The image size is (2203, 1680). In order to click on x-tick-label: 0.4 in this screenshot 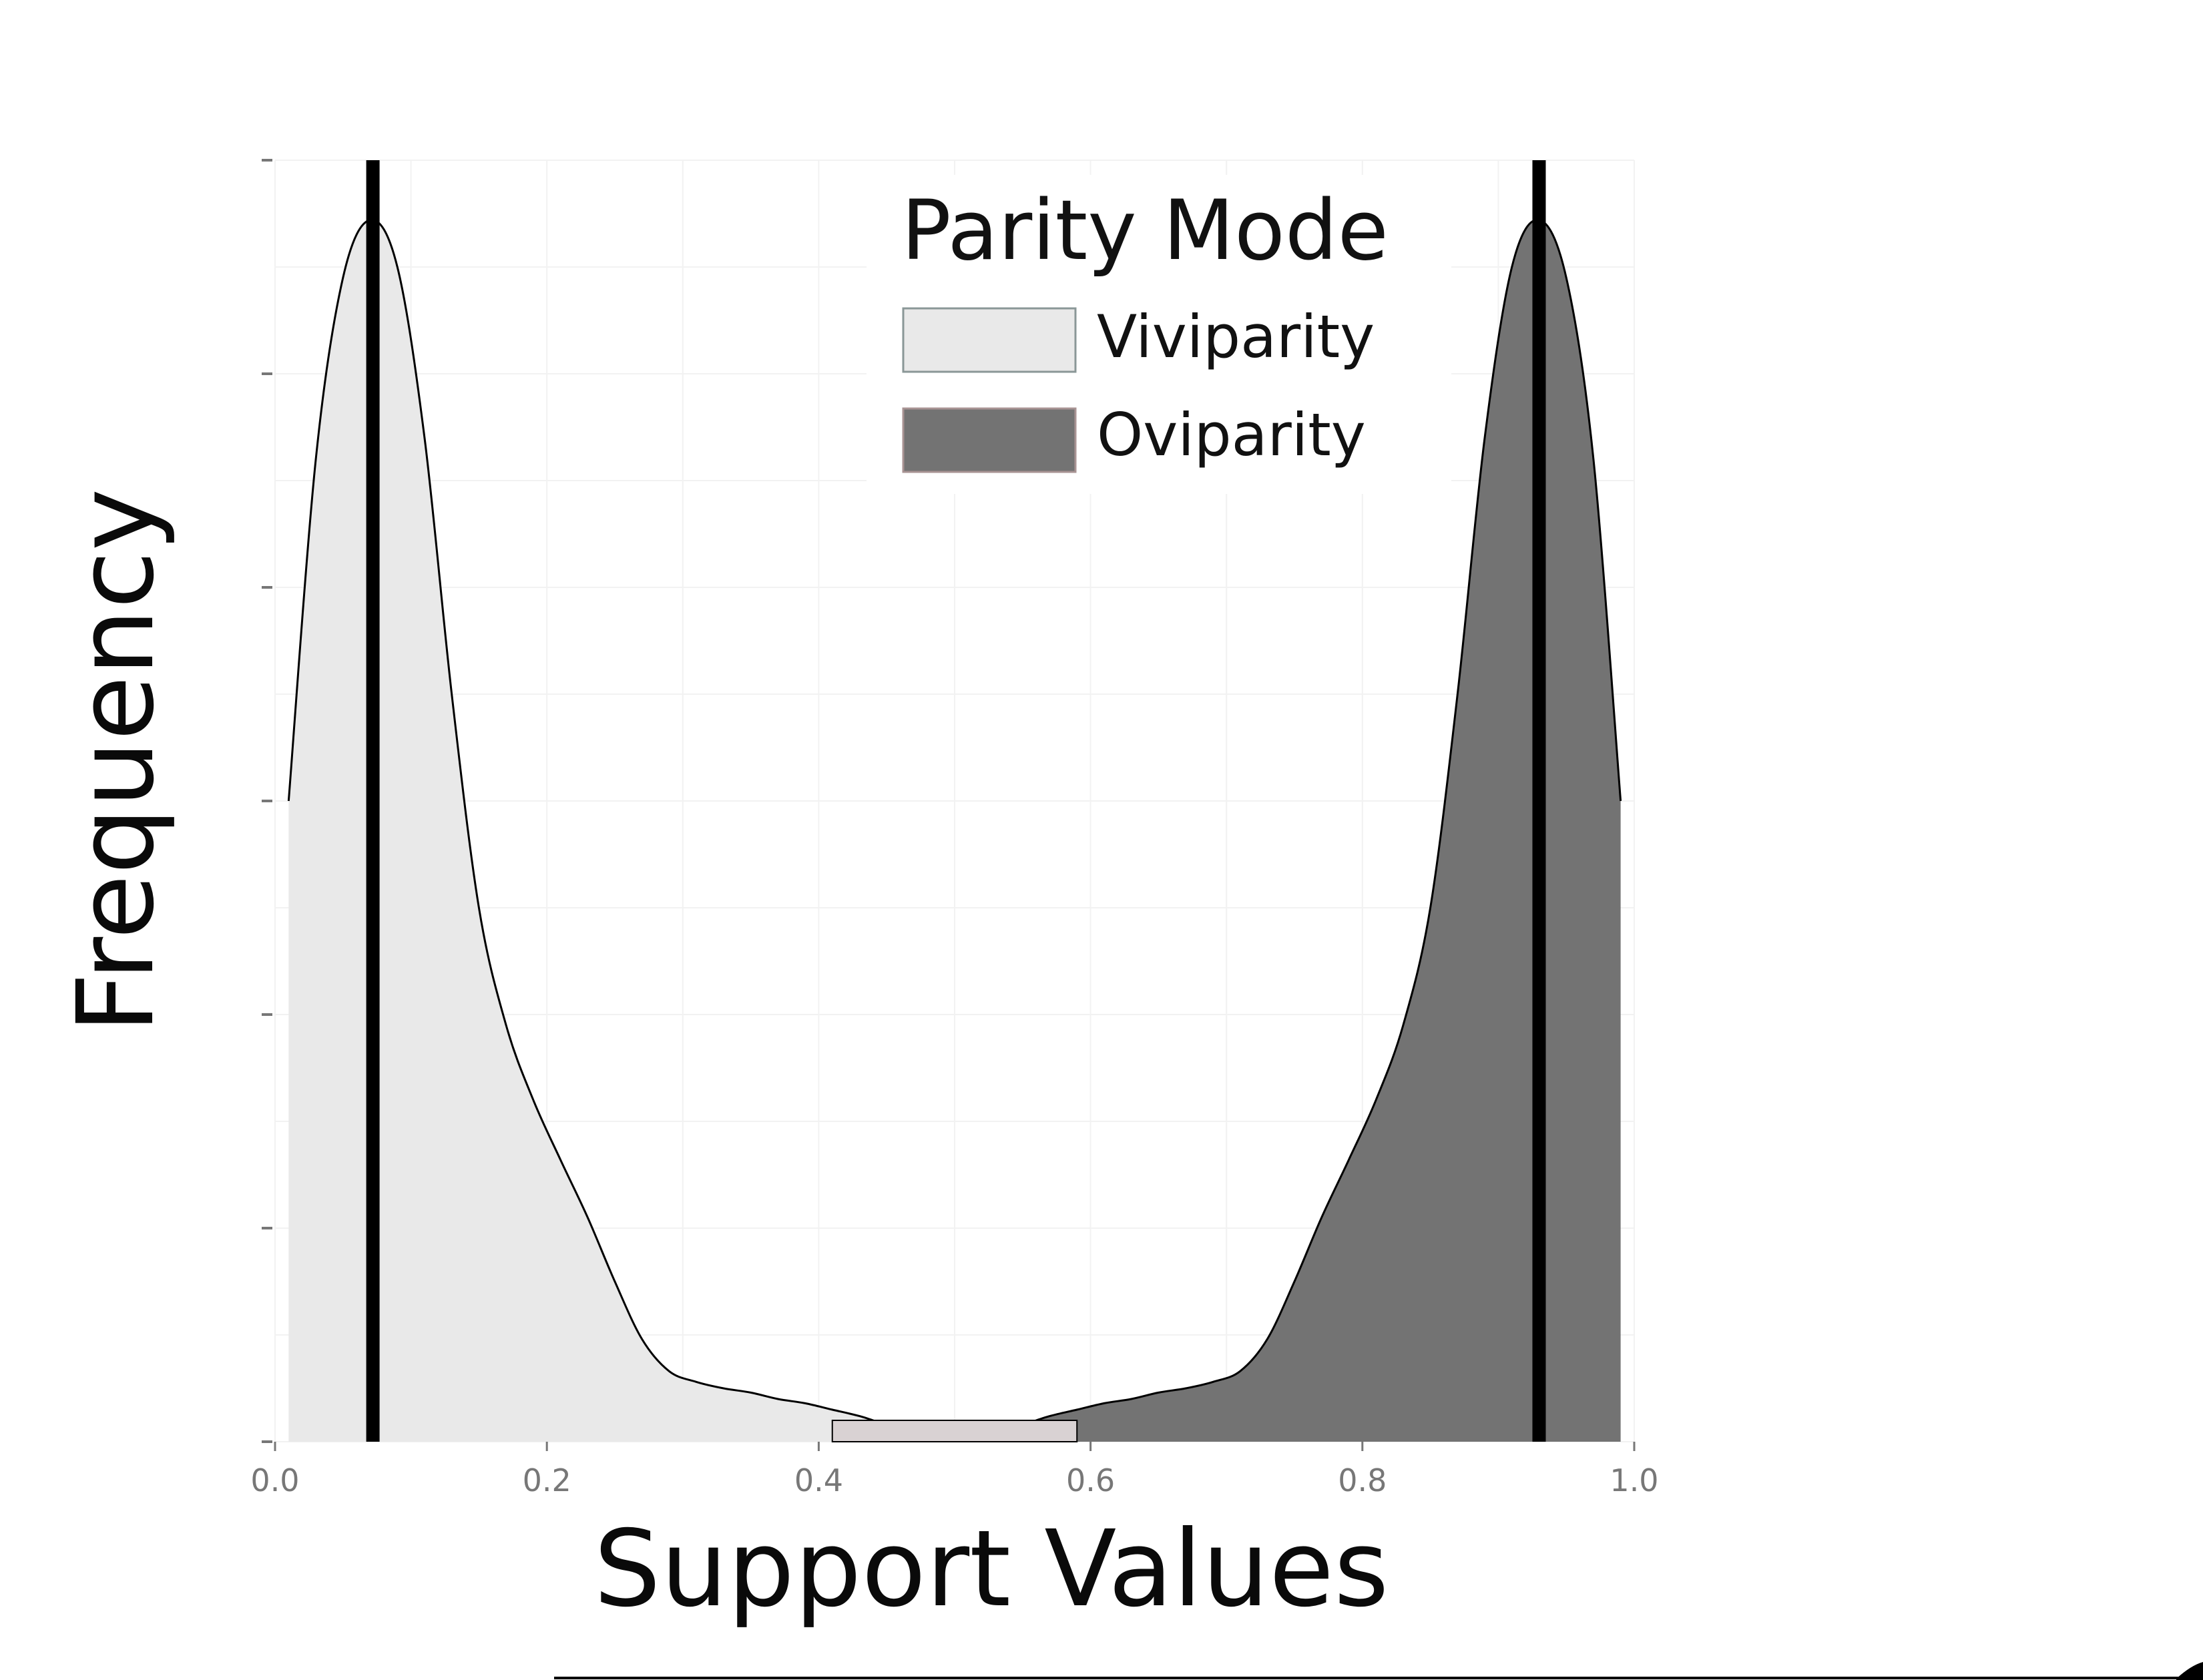, I will do `click(818, 1480)`.